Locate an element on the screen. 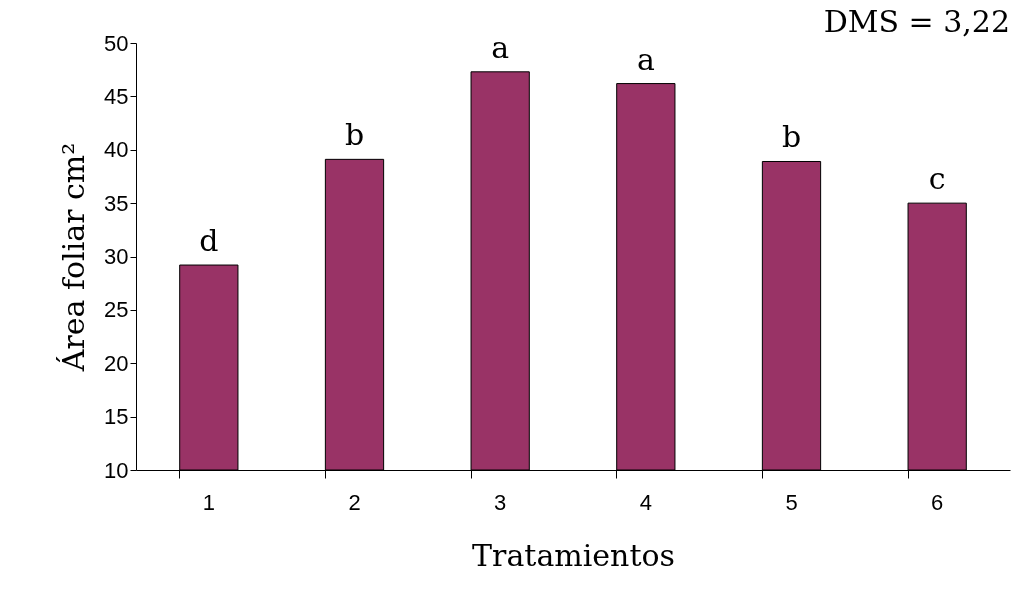 Image resolution: width=1025 pixels, height=595 pixels. annotation: d is located at coordinates (209, 241).